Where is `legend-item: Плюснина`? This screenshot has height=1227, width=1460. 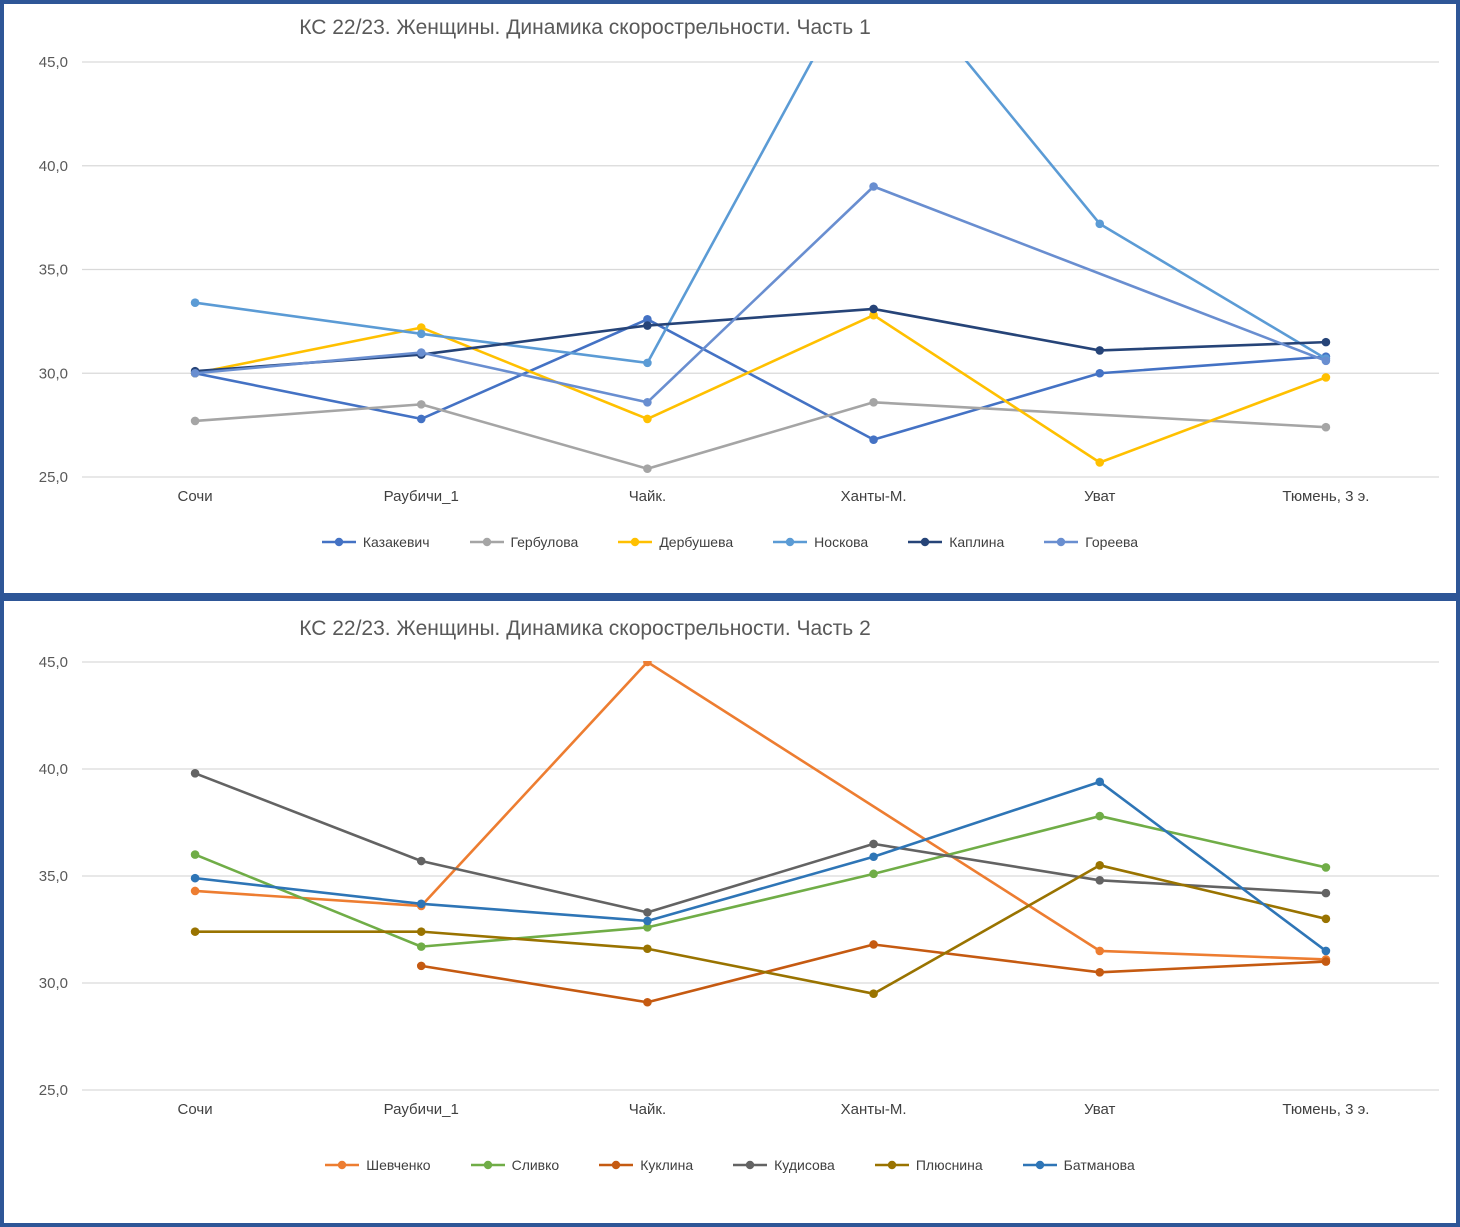 legend-item: Плюснина is located at coordinates (928, 1165).